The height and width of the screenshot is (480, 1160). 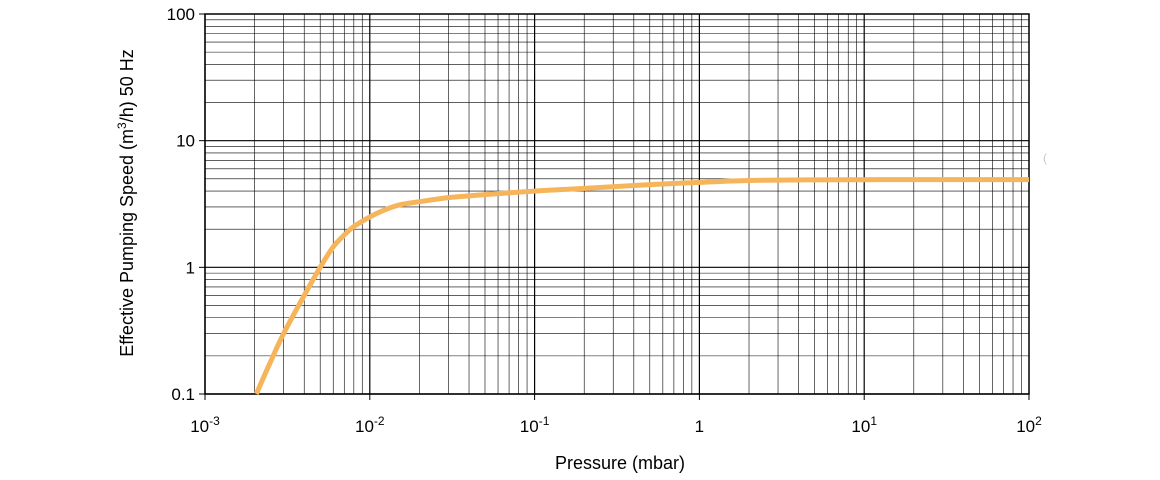 What do you see at coordinates (127, 85) in the screenshot?
I see `y-axis-title-part-2: /h) 50 Hz` at bounding box center [127, 85].